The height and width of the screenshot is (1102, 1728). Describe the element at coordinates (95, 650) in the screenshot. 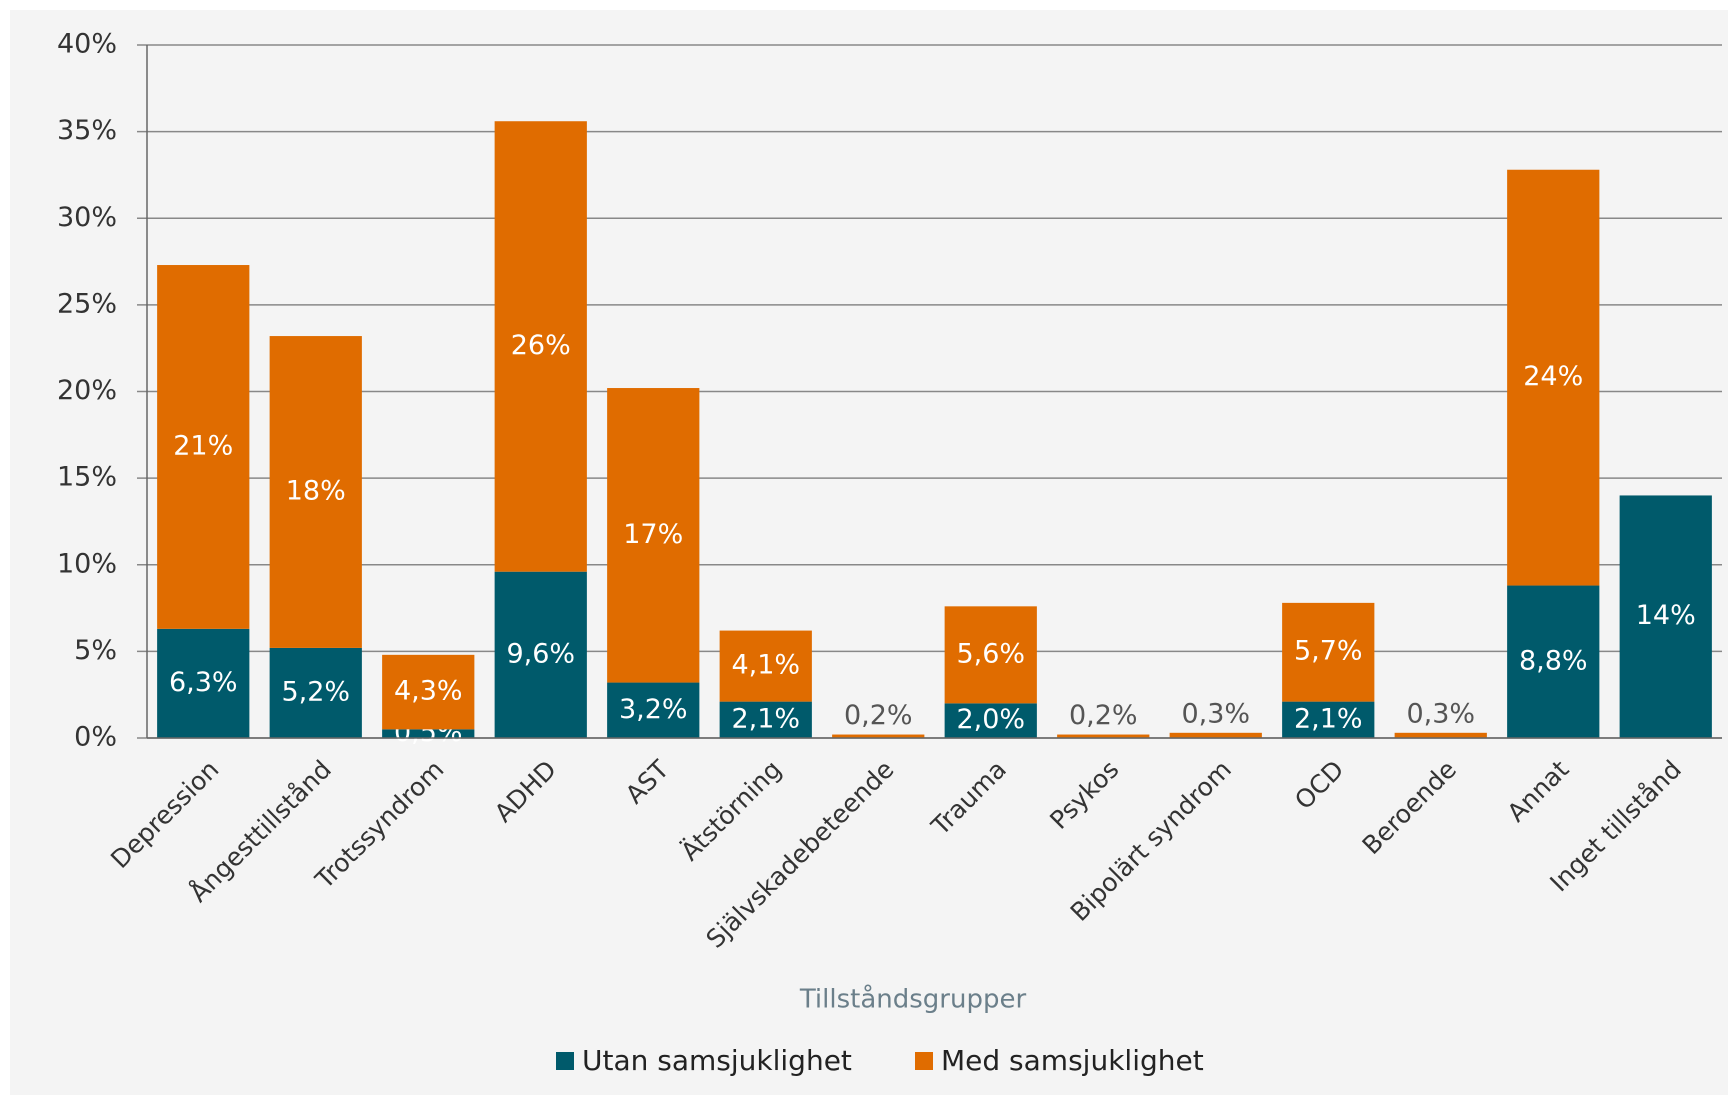

I see `y-tick-label: 5%` at that location.